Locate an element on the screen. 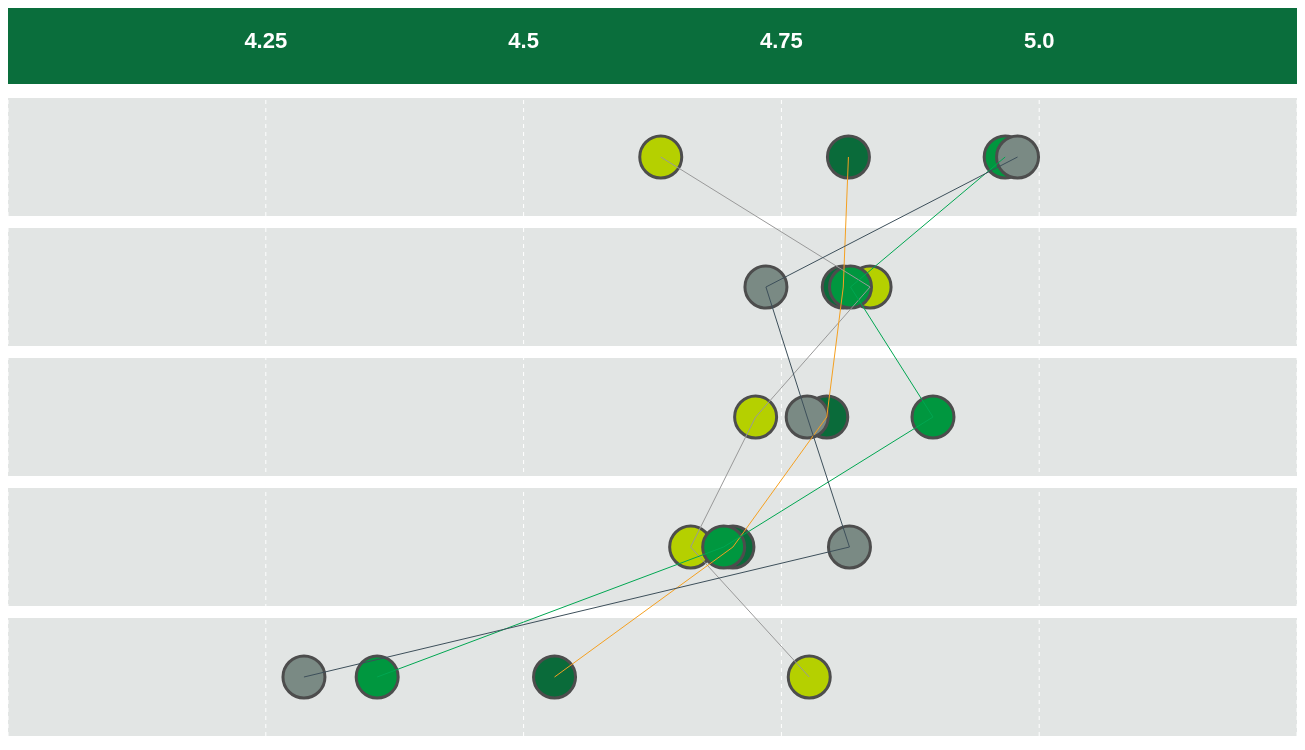  x-tick-label: 4.75 is located at coordinates (781, 40).